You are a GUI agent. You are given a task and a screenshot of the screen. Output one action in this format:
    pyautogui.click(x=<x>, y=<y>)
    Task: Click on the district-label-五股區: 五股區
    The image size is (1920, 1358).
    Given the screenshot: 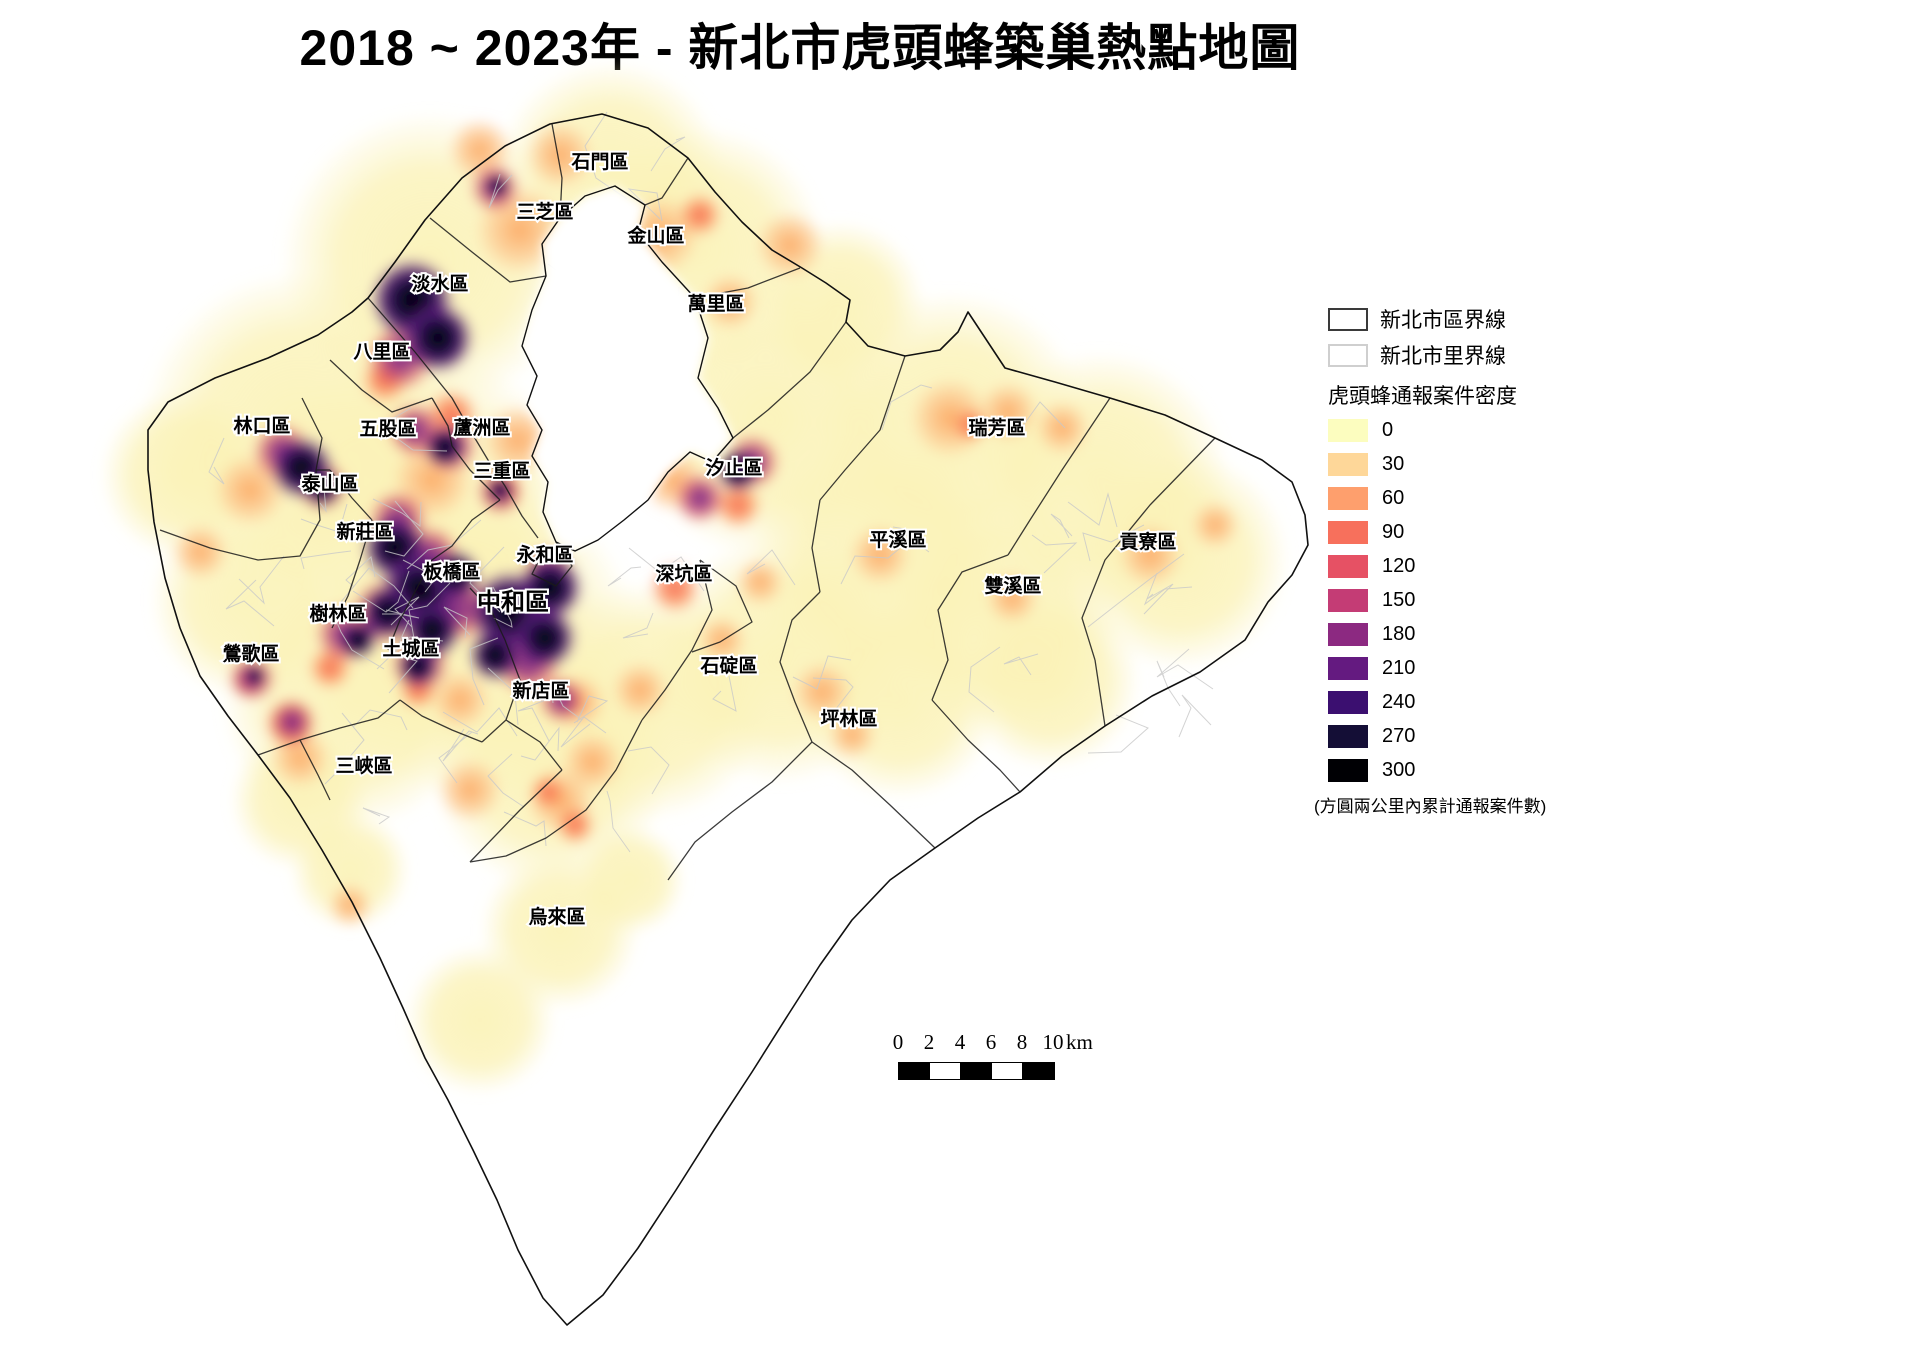 What is the action you would take?
    pyautogui.click(x=387, y=429)
    